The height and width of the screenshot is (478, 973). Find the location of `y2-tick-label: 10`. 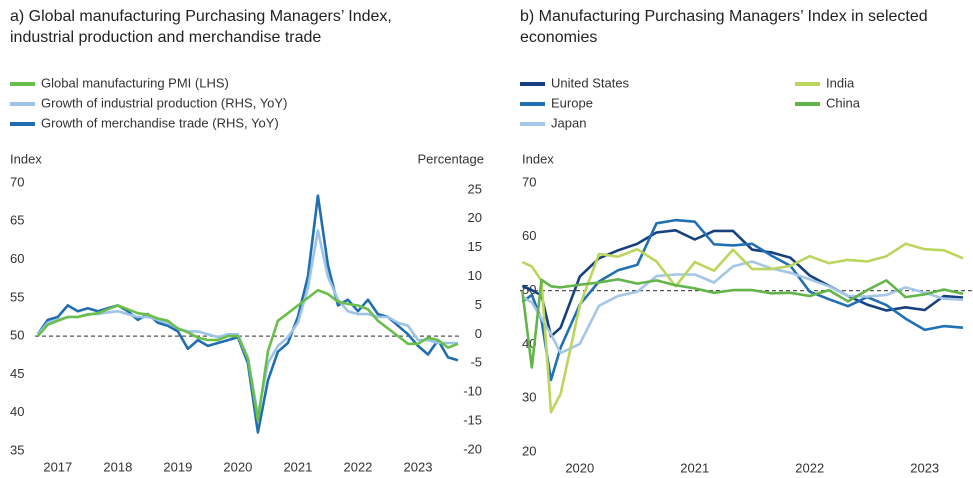

y2-tick-label: 10 is located at coordinates (475, 275).